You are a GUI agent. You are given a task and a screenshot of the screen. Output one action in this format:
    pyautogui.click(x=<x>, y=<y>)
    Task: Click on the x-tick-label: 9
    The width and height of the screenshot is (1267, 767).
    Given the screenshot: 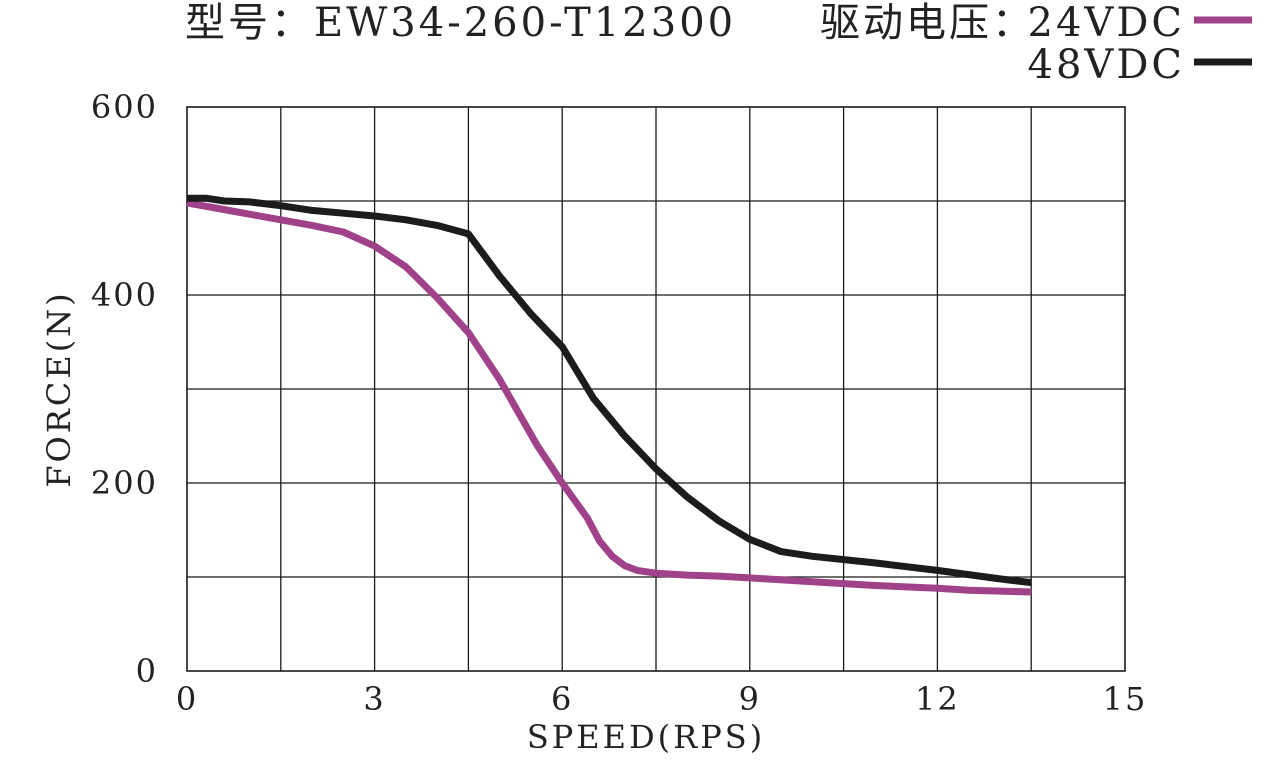 What is the action you would take?
    pyautogui.click(x=750, y=699)
    